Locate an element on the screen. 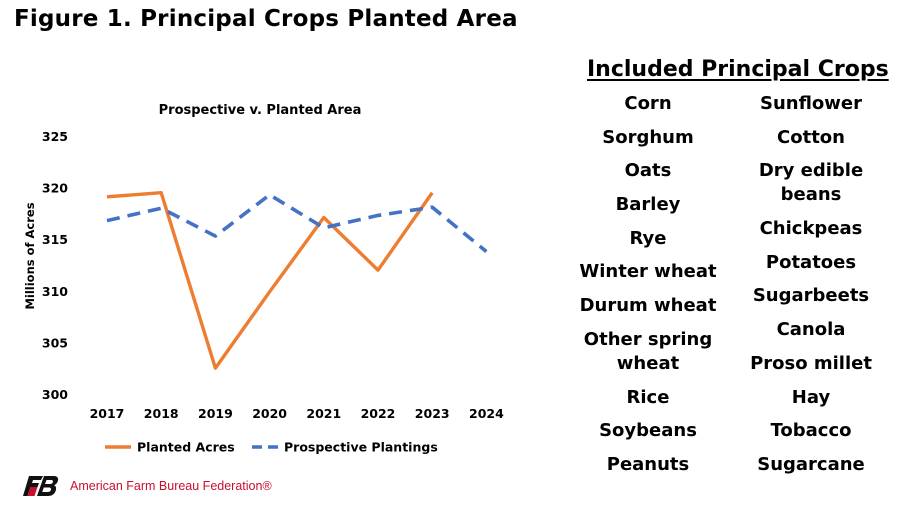 Image resolution: width=900 pixels, height=506 pixels. x-tick-label: 2020 is located at coordinates (269, 413).